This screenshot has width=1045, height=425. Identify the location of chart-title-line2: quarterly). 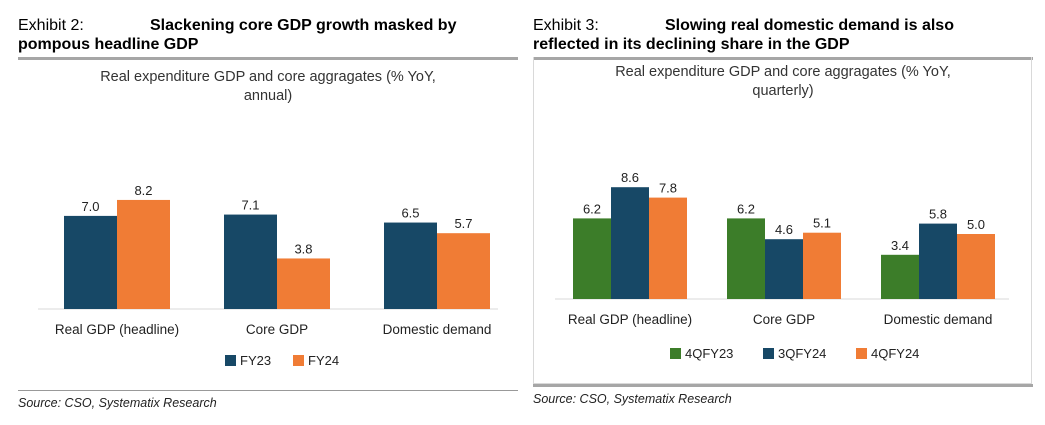
(782, 91).